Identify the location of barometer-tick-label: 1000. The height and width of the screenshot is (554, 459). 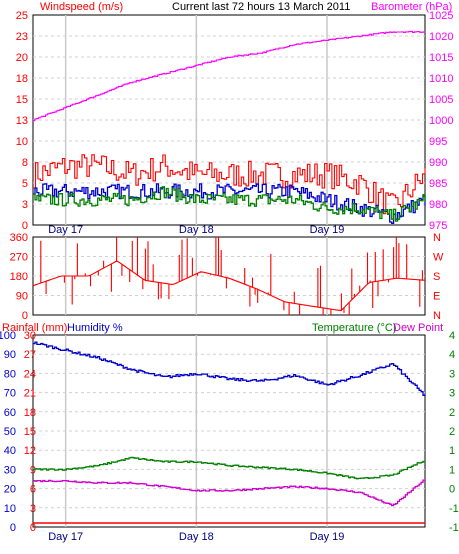
(441, 121).